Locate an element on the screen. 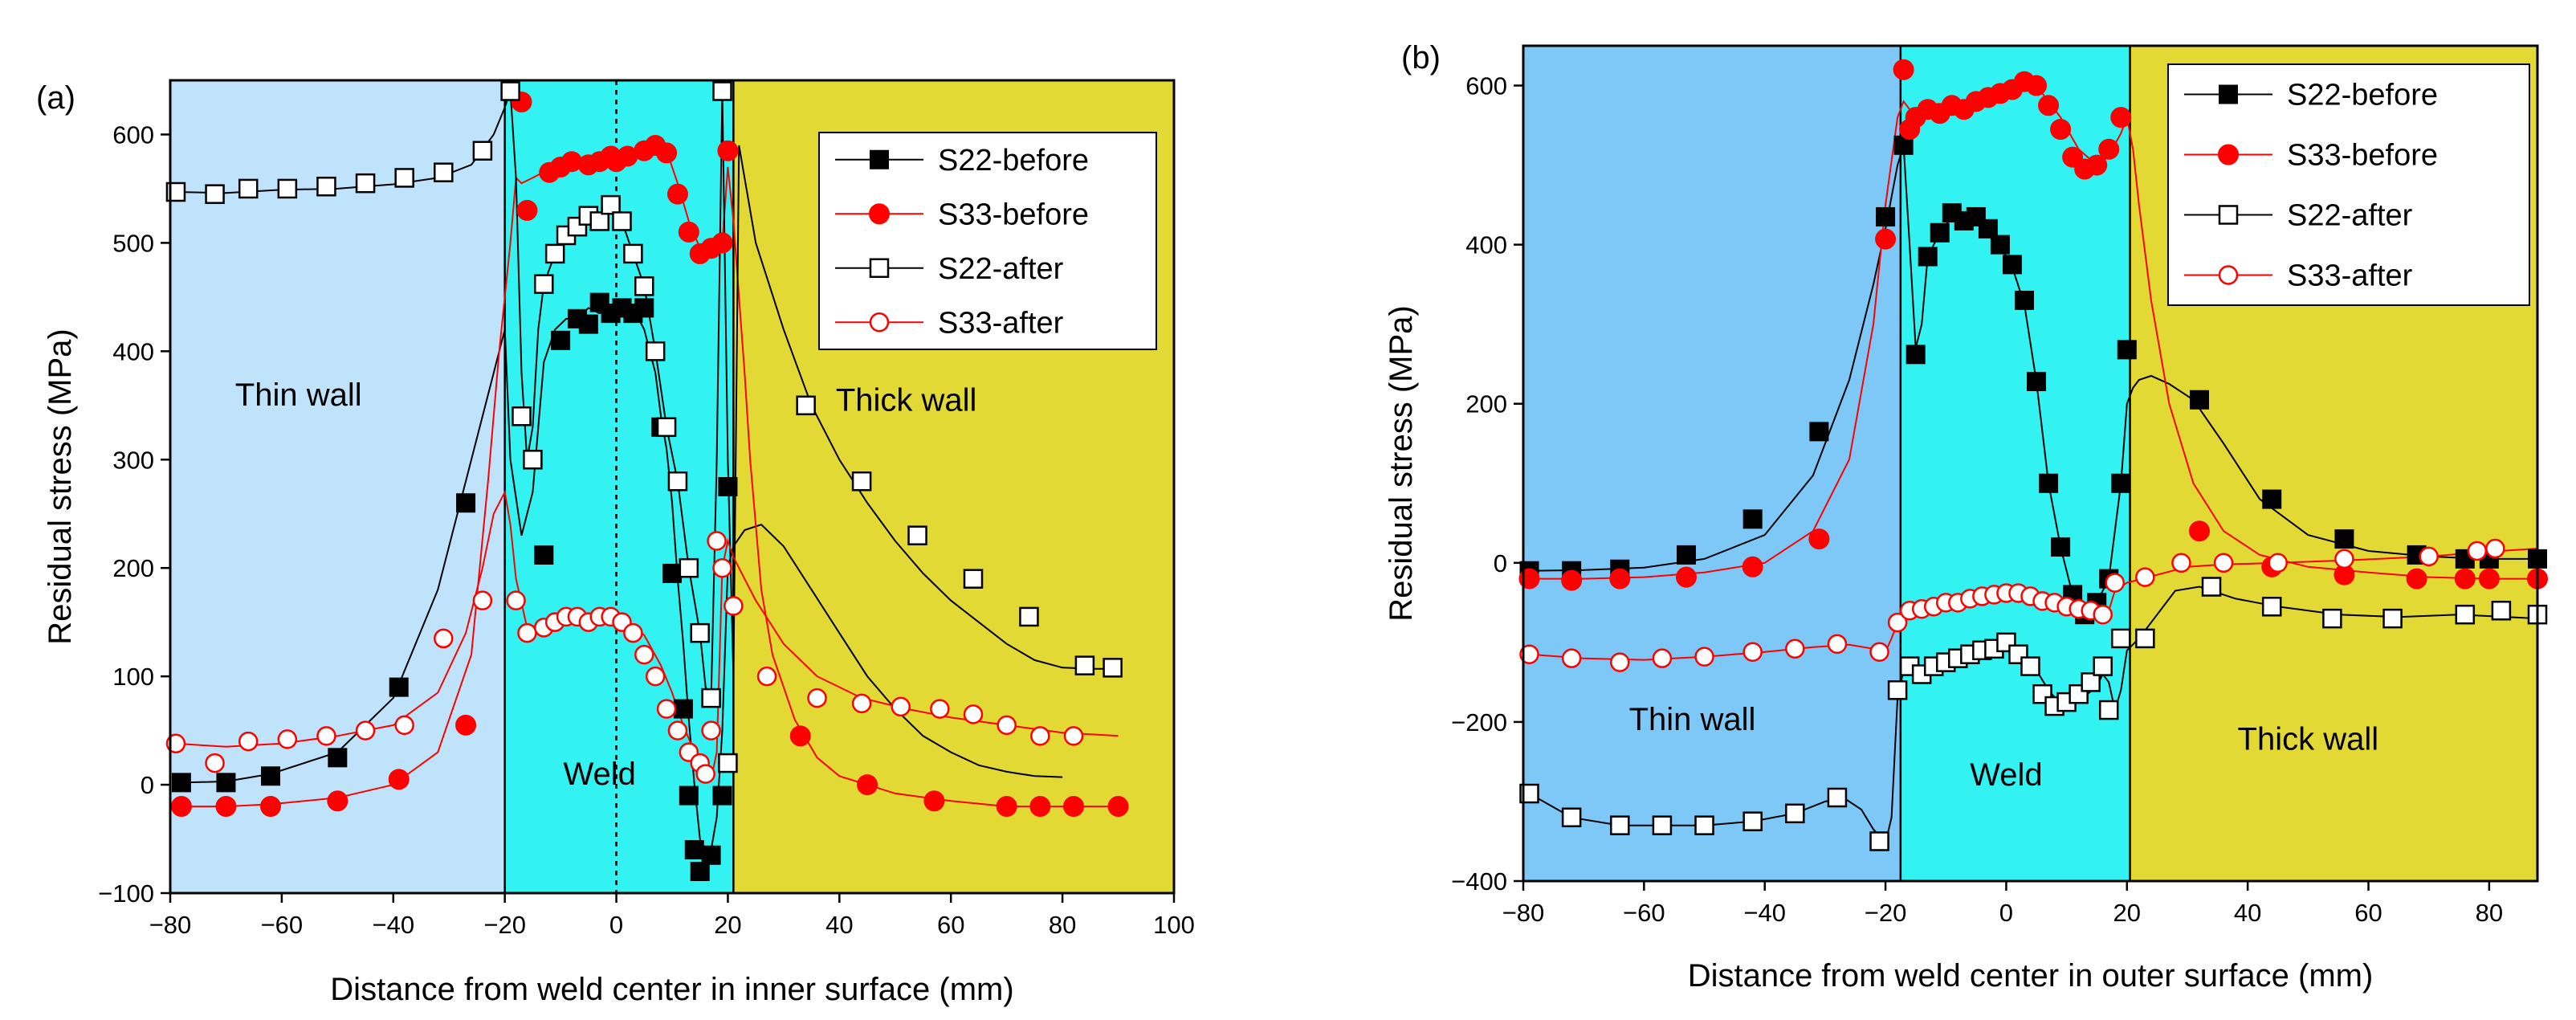  y-tick-label: −400 is located at coordinates (1479, 881).